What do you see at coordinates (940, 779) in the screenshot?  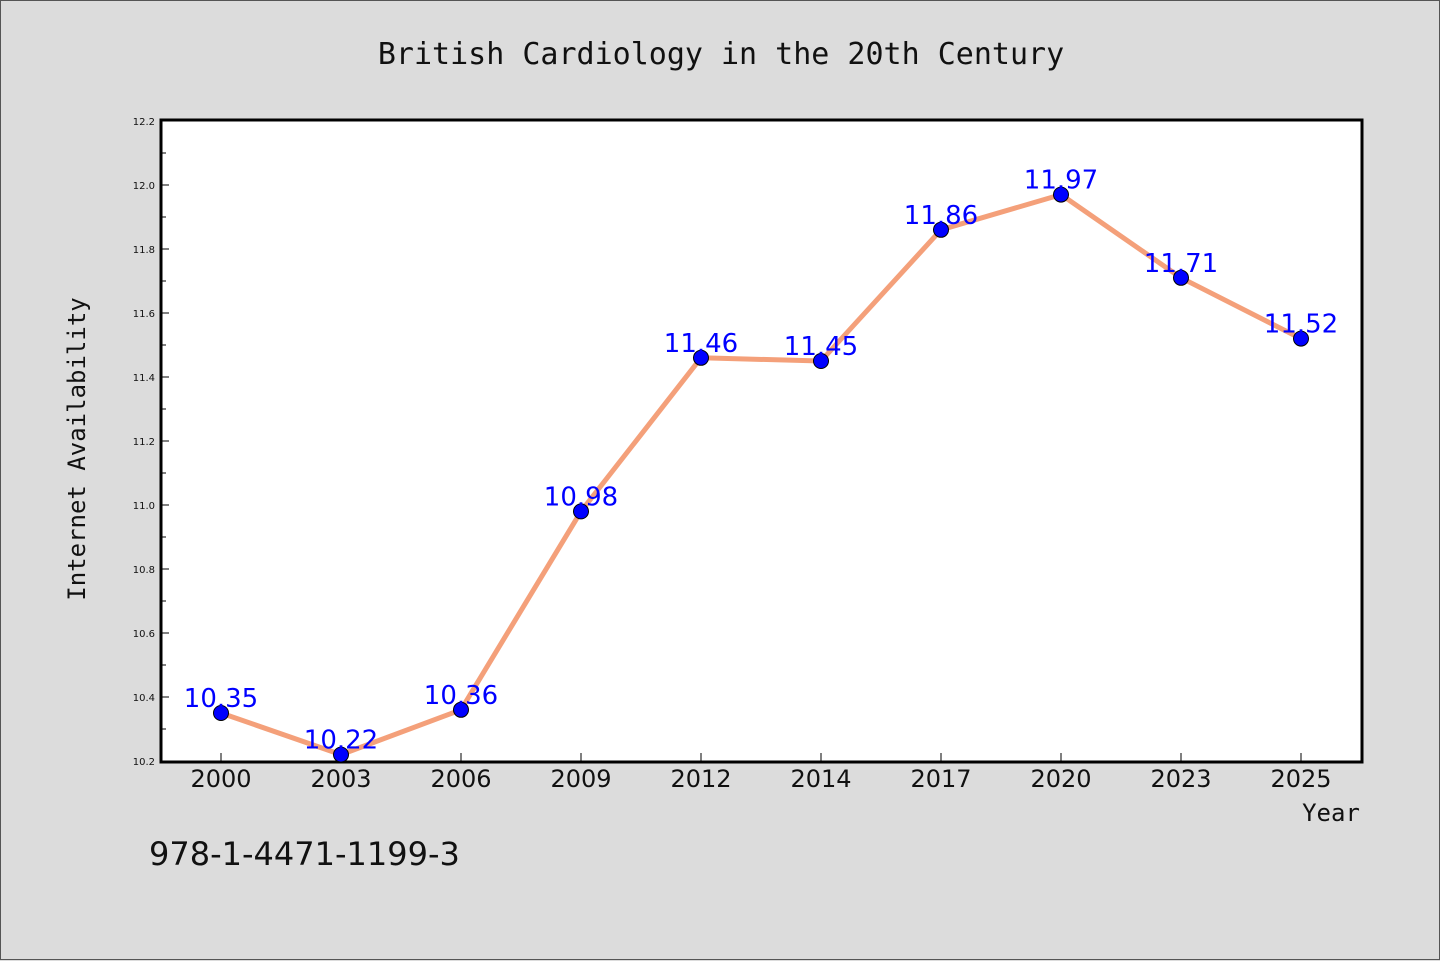 I see `x-tick-label: 2017` at bounding box center [940, 779].